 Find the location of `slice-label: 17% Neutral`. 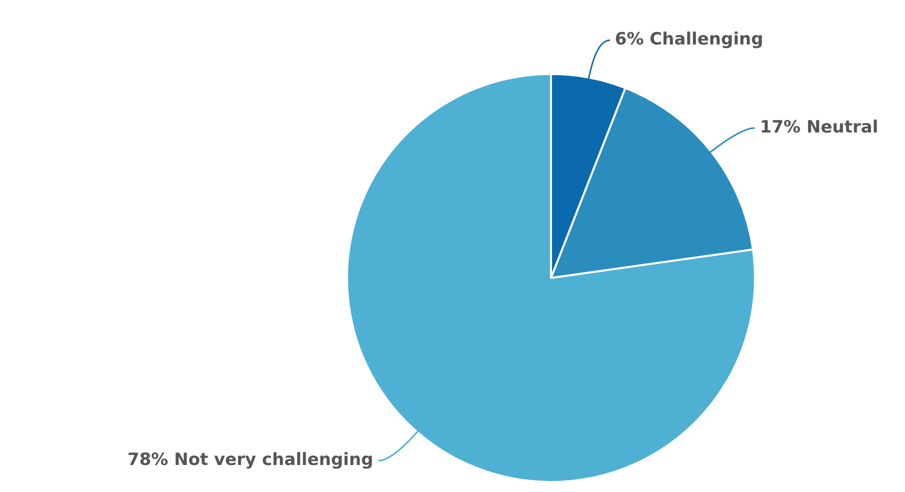

slice-label: 17% Neutral is located at coordinates (819, 127).